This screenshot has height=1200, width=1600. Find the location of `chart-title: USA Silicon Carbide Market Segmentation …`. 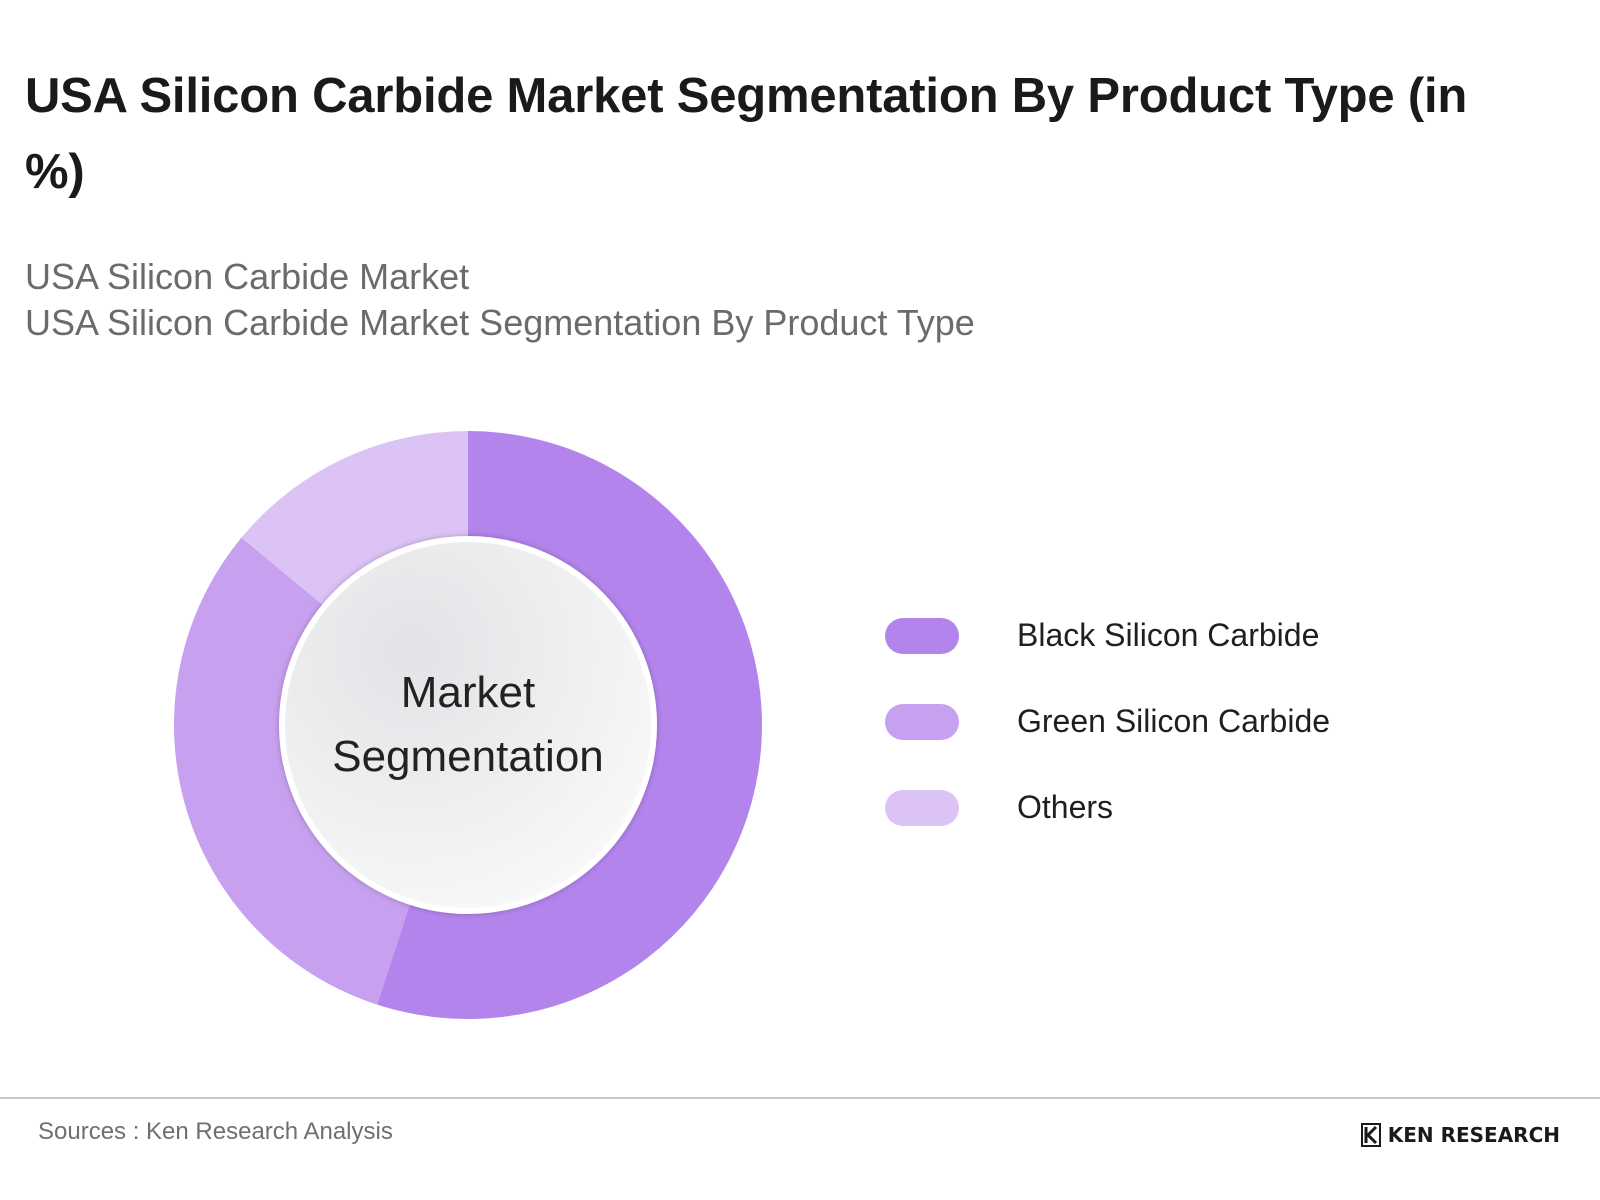

chart-title: USA Silicon Carbide Market Segmentation … is located at coordinates (746, 134).